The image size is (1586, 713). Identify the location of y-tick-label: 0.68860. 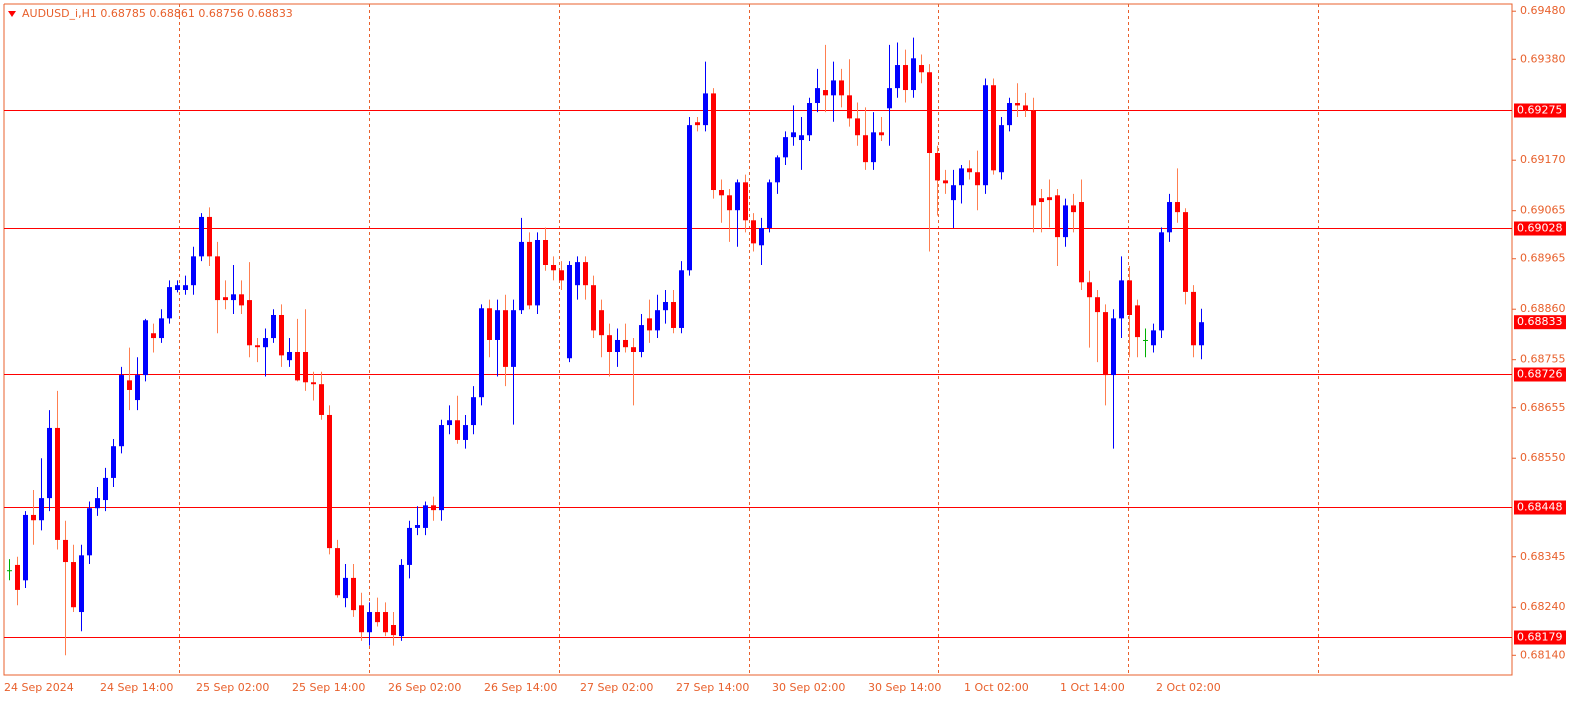
(1543, 308).